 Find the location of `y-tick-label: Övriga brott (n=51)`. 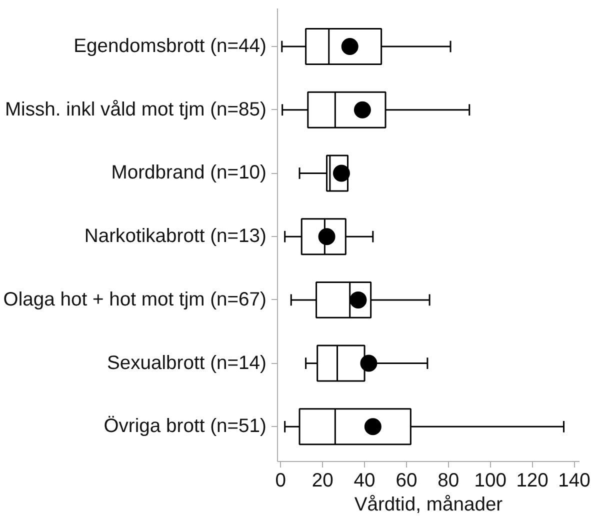

y-tick-label: Övriga brott (n=51) is located at coordinates (185, 426).